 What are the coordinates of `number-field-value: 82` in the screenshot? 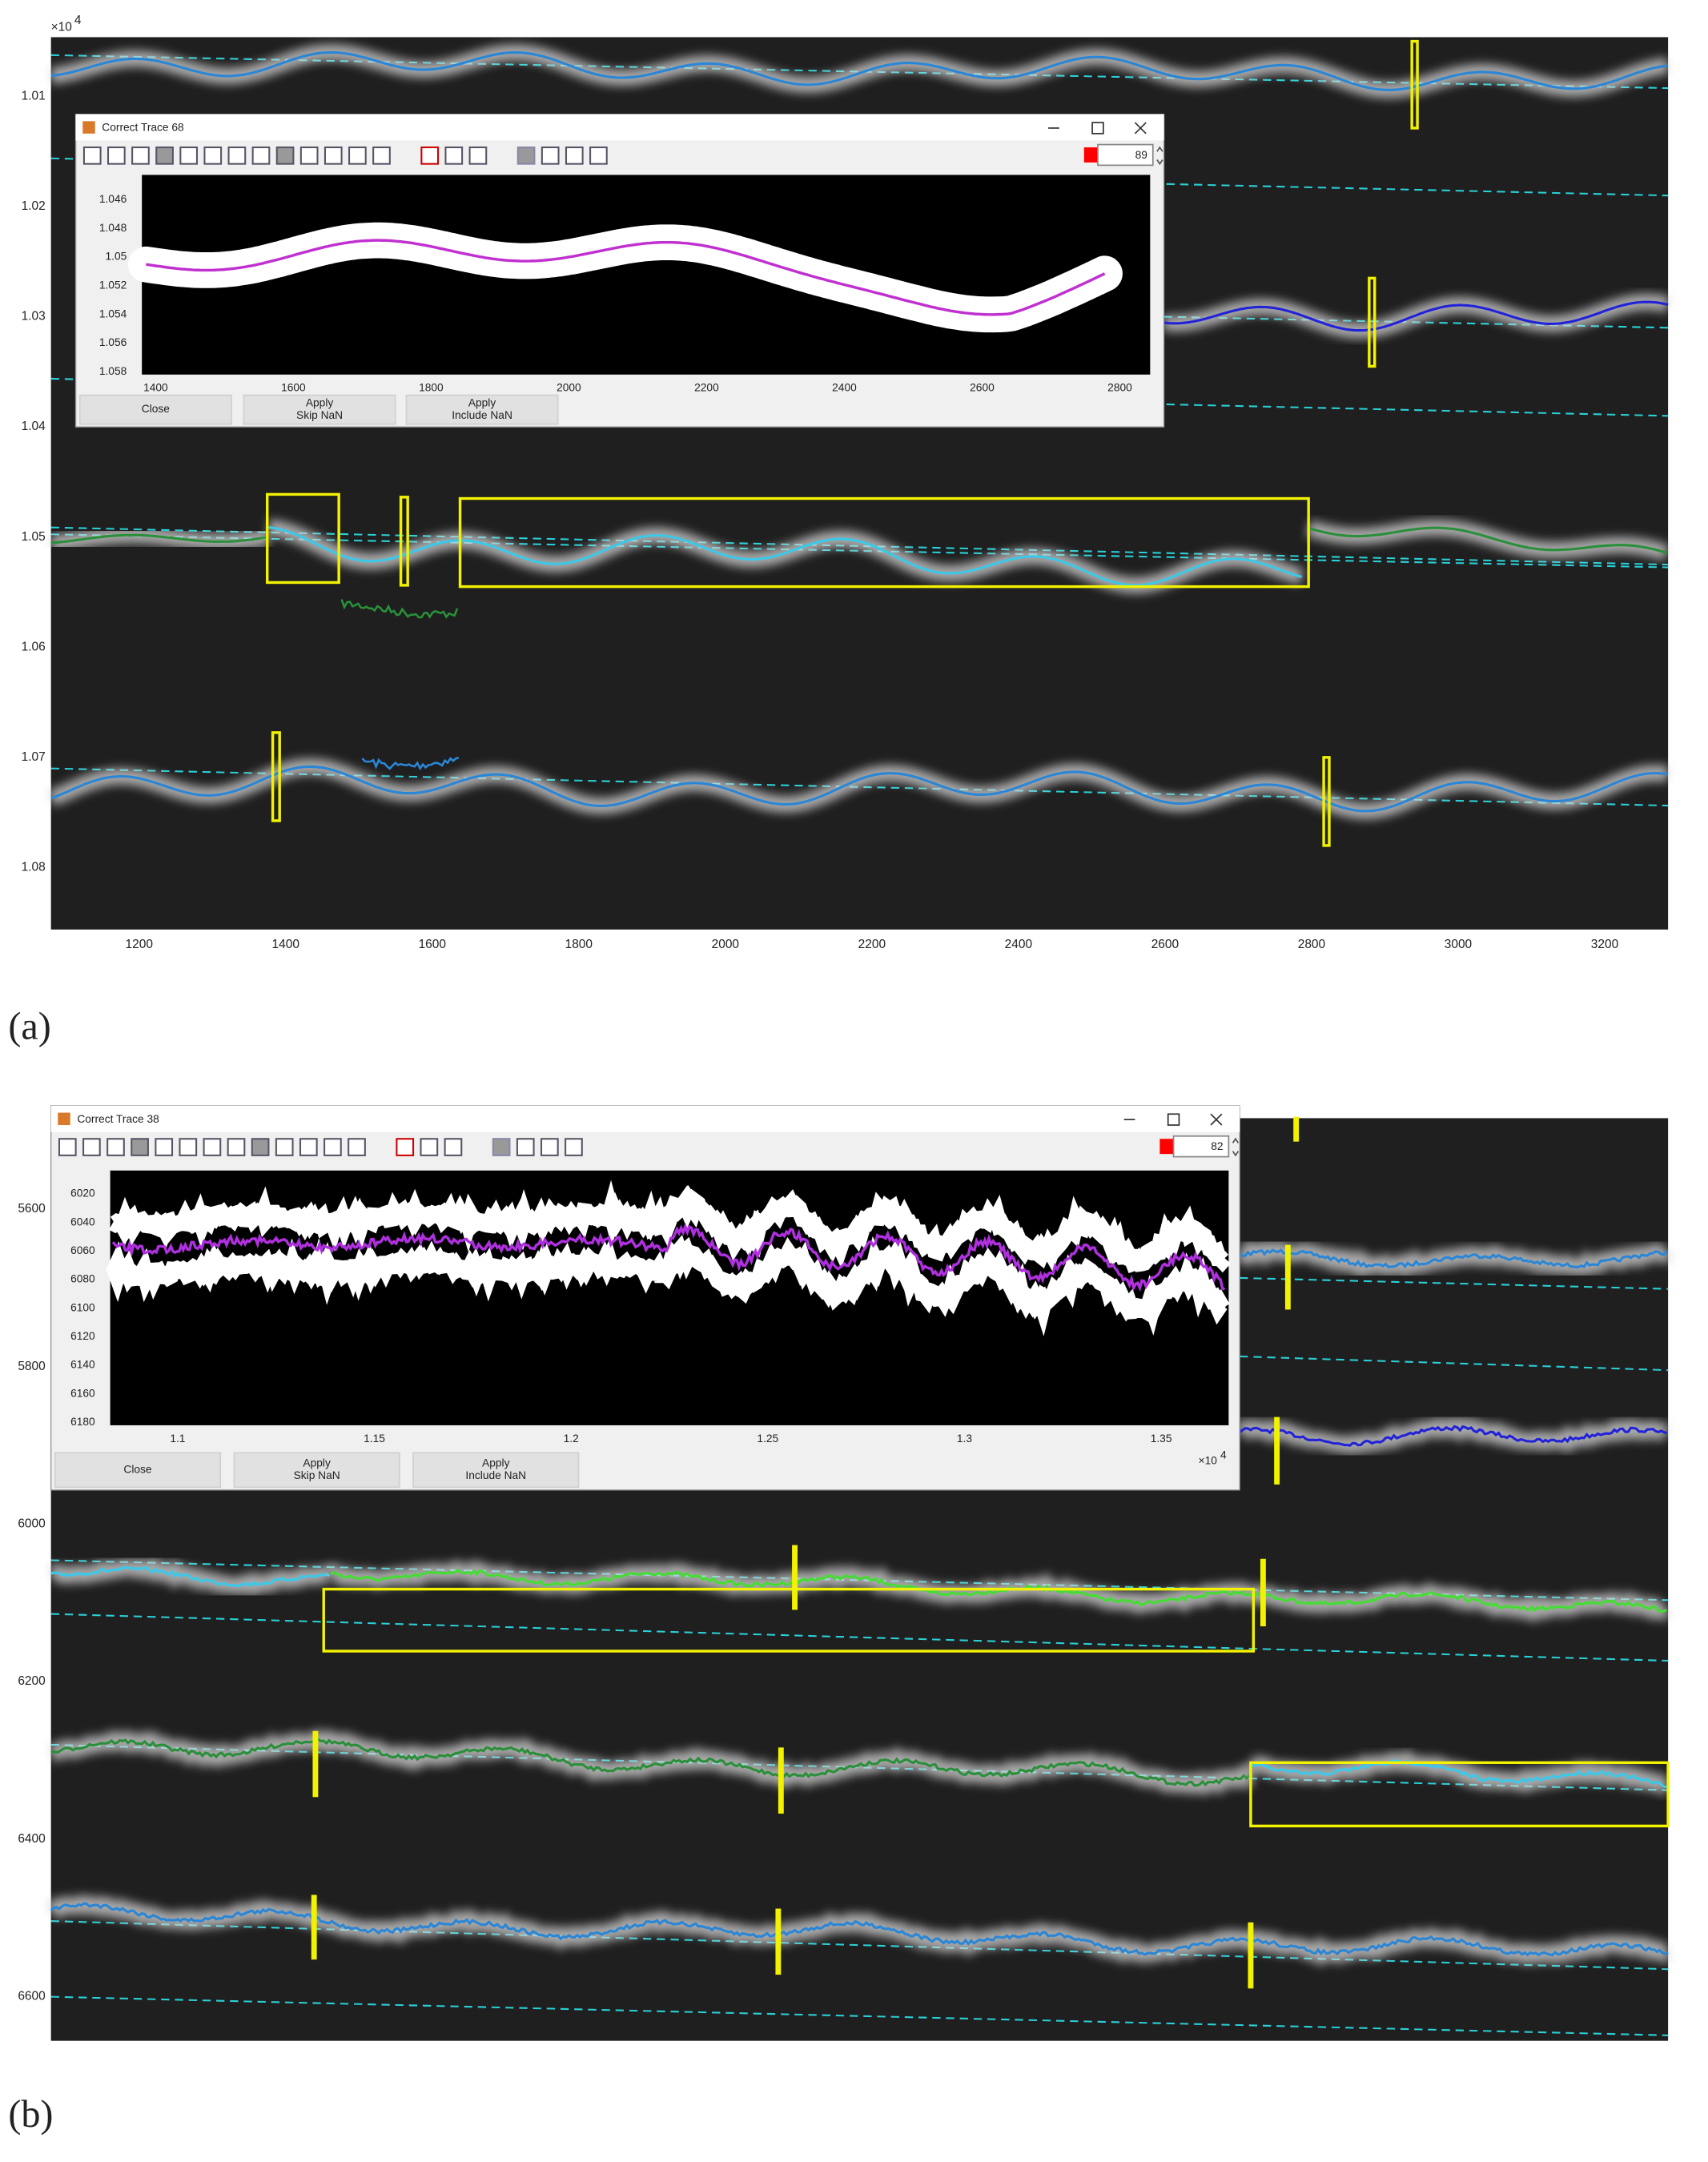 It's located at (1217, 1146).